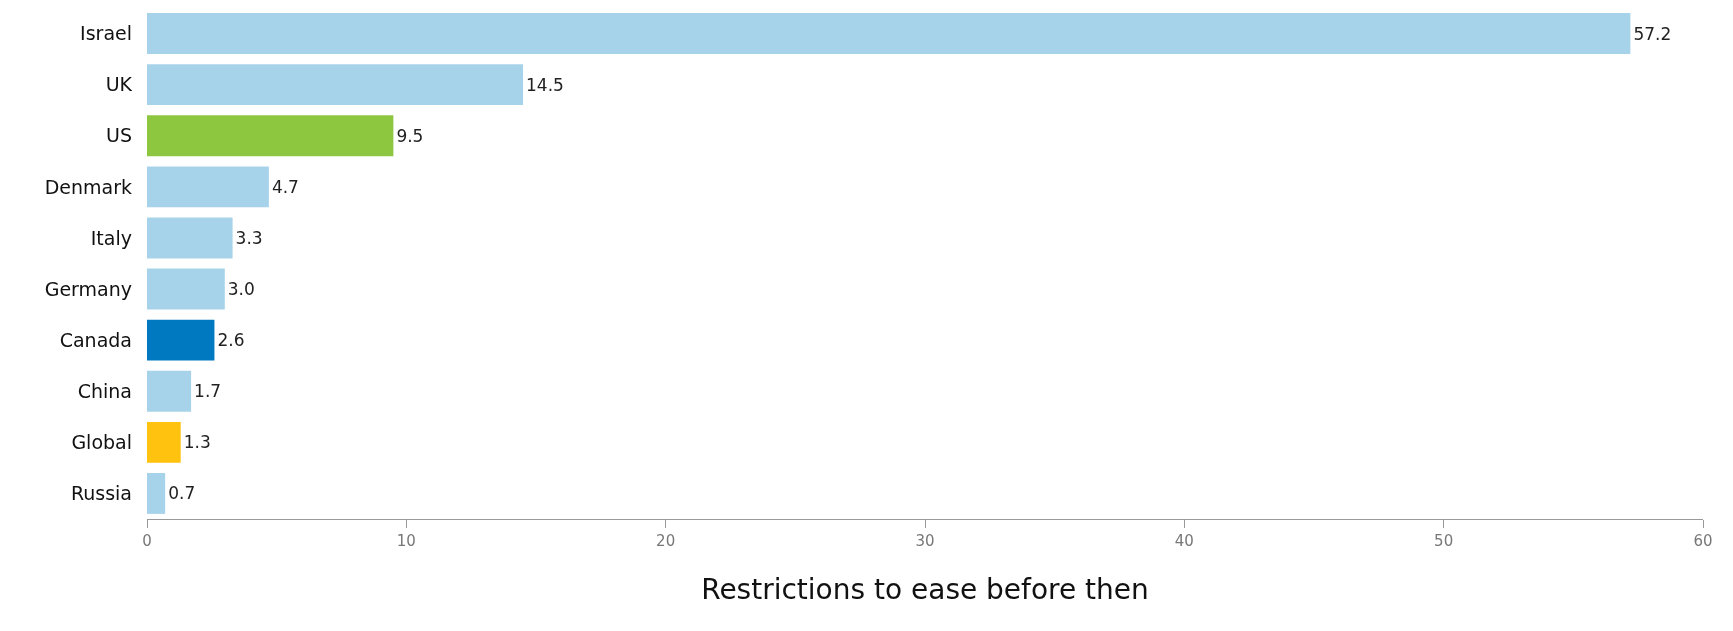 The image size is (1733, 631). I want to click on y-tick-label: Canada, so click(95, 339).